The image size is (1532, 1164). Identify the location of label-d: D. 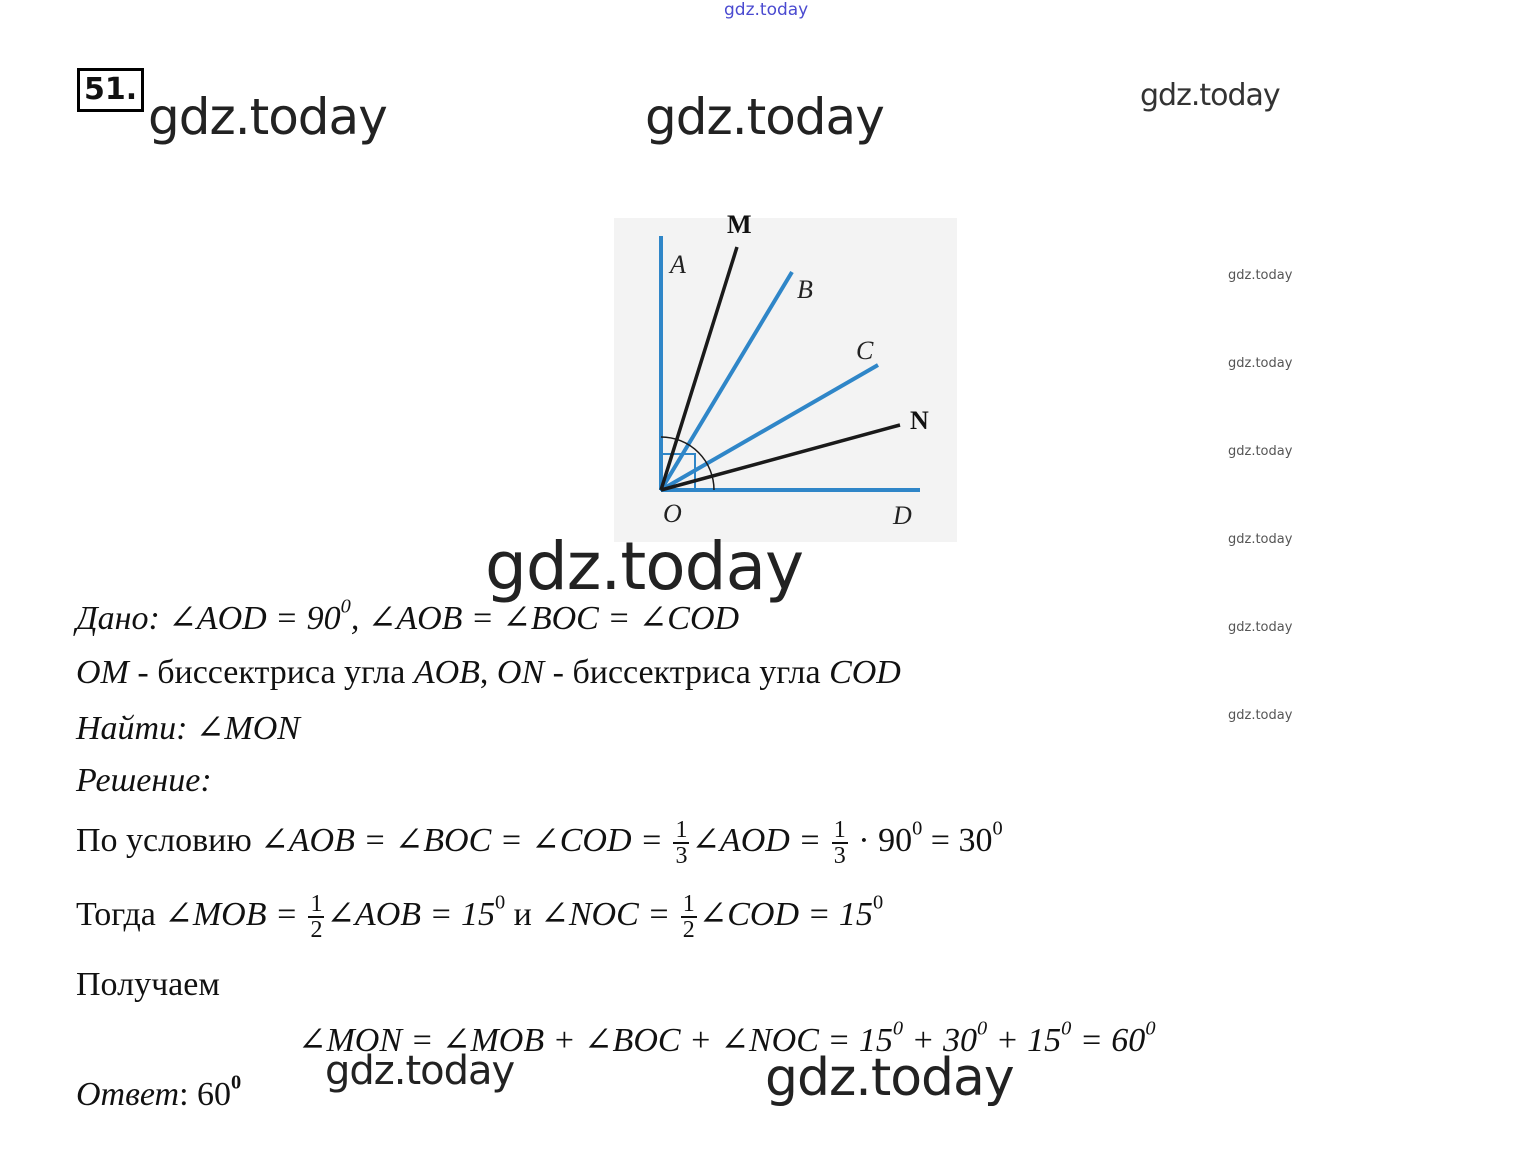
(902, 515).